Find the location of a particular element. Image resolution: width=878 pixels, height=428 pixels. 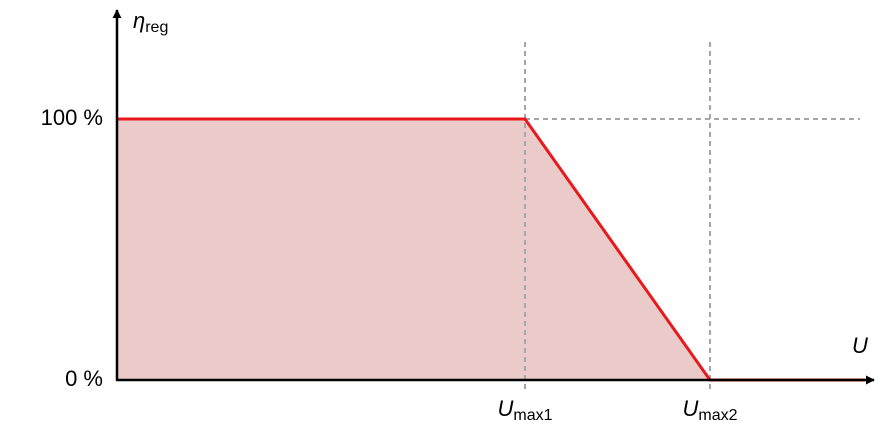

y-tick-label: 100 % is located at coordinates (72, 117).